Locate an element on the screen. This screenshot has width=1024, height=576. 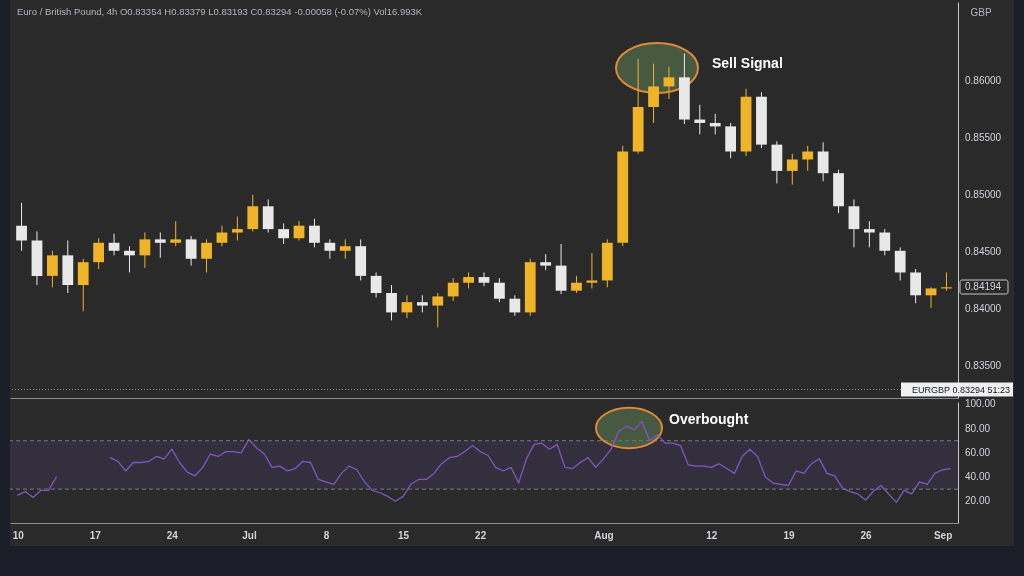
y-tick-label: 100.00 is located at coordinates (981, 404).